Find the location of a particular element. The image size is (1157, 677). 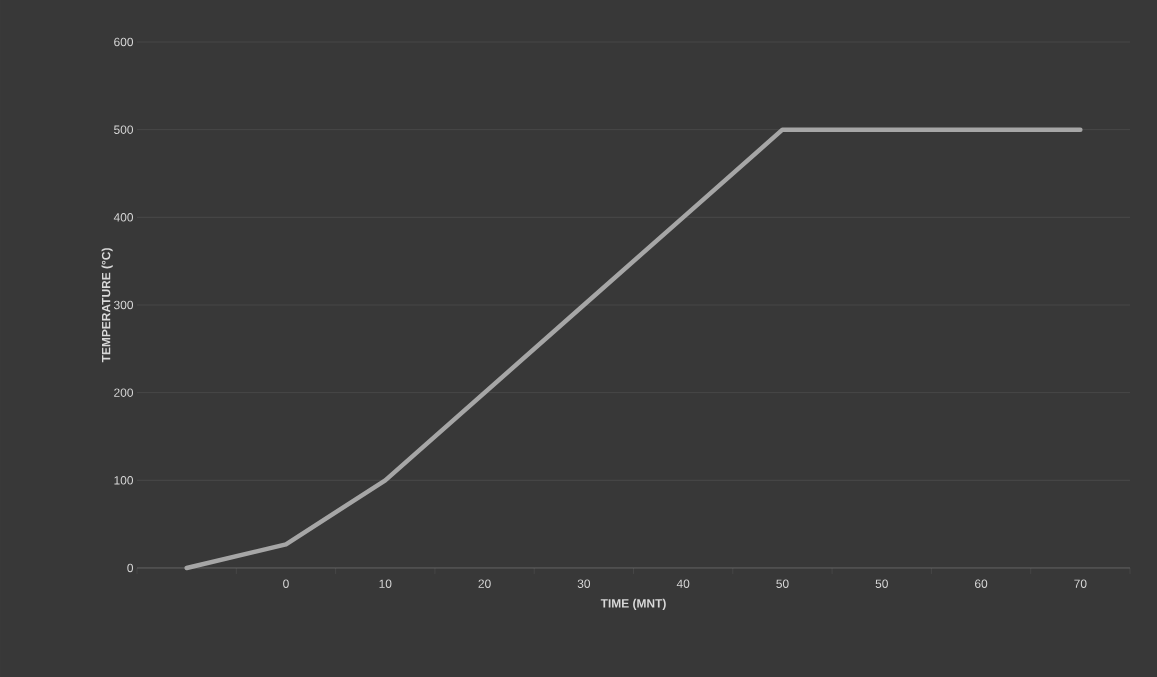

x-tick-label: 20 is located at coordinates (484, 583).